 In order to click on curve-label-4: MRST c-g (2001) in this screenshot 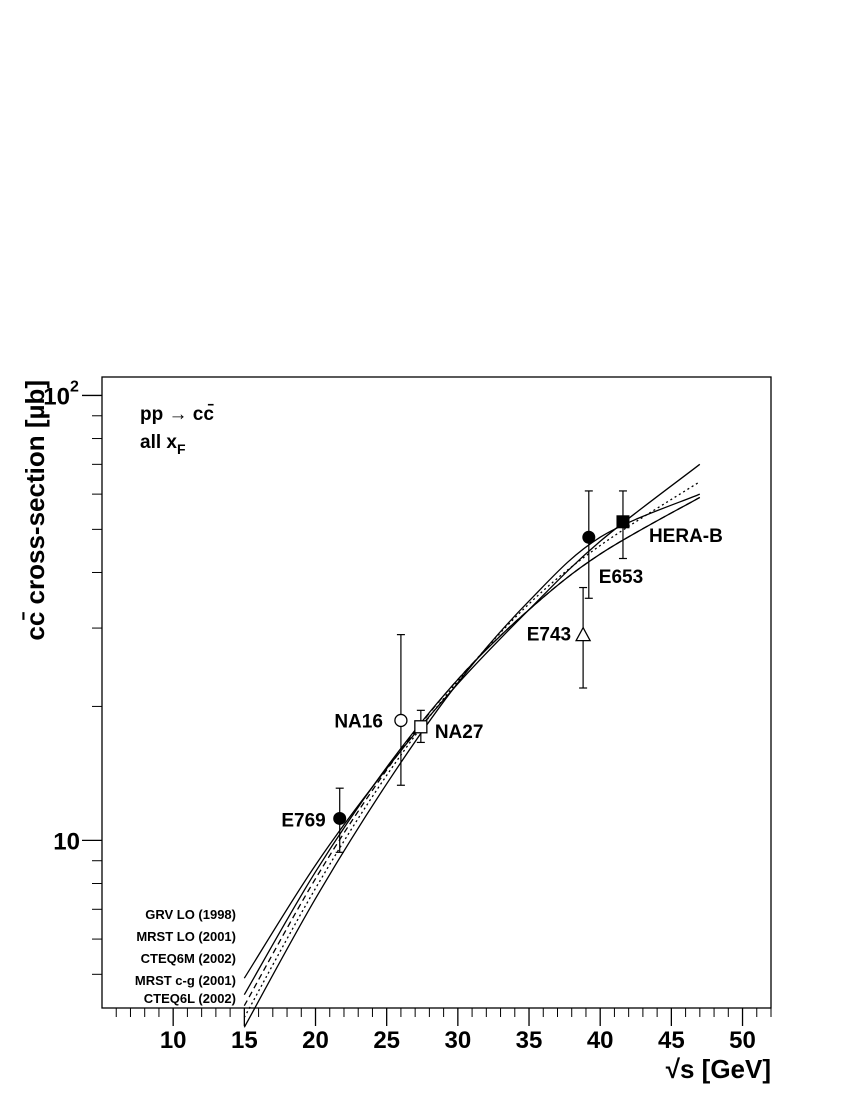, I will do `click(185, 980)`.